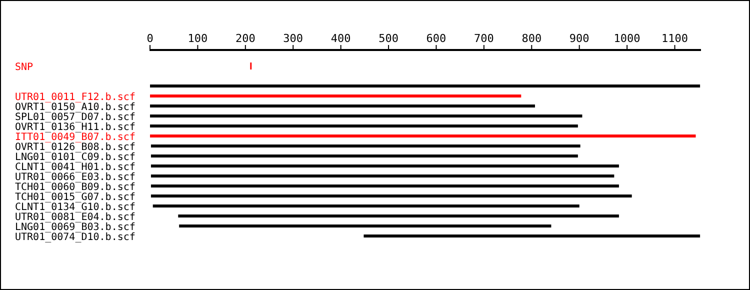  I want to click on y-tick-label: OVRT1_0136_H11.b.scf, so click(75, 127).